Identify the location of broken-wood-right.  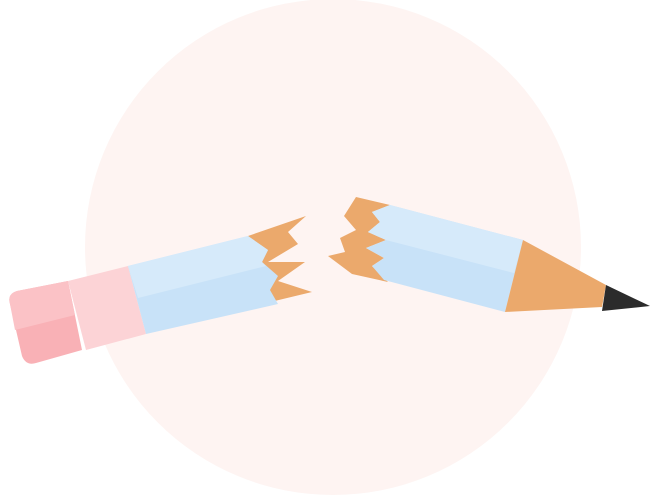
(359, 239).